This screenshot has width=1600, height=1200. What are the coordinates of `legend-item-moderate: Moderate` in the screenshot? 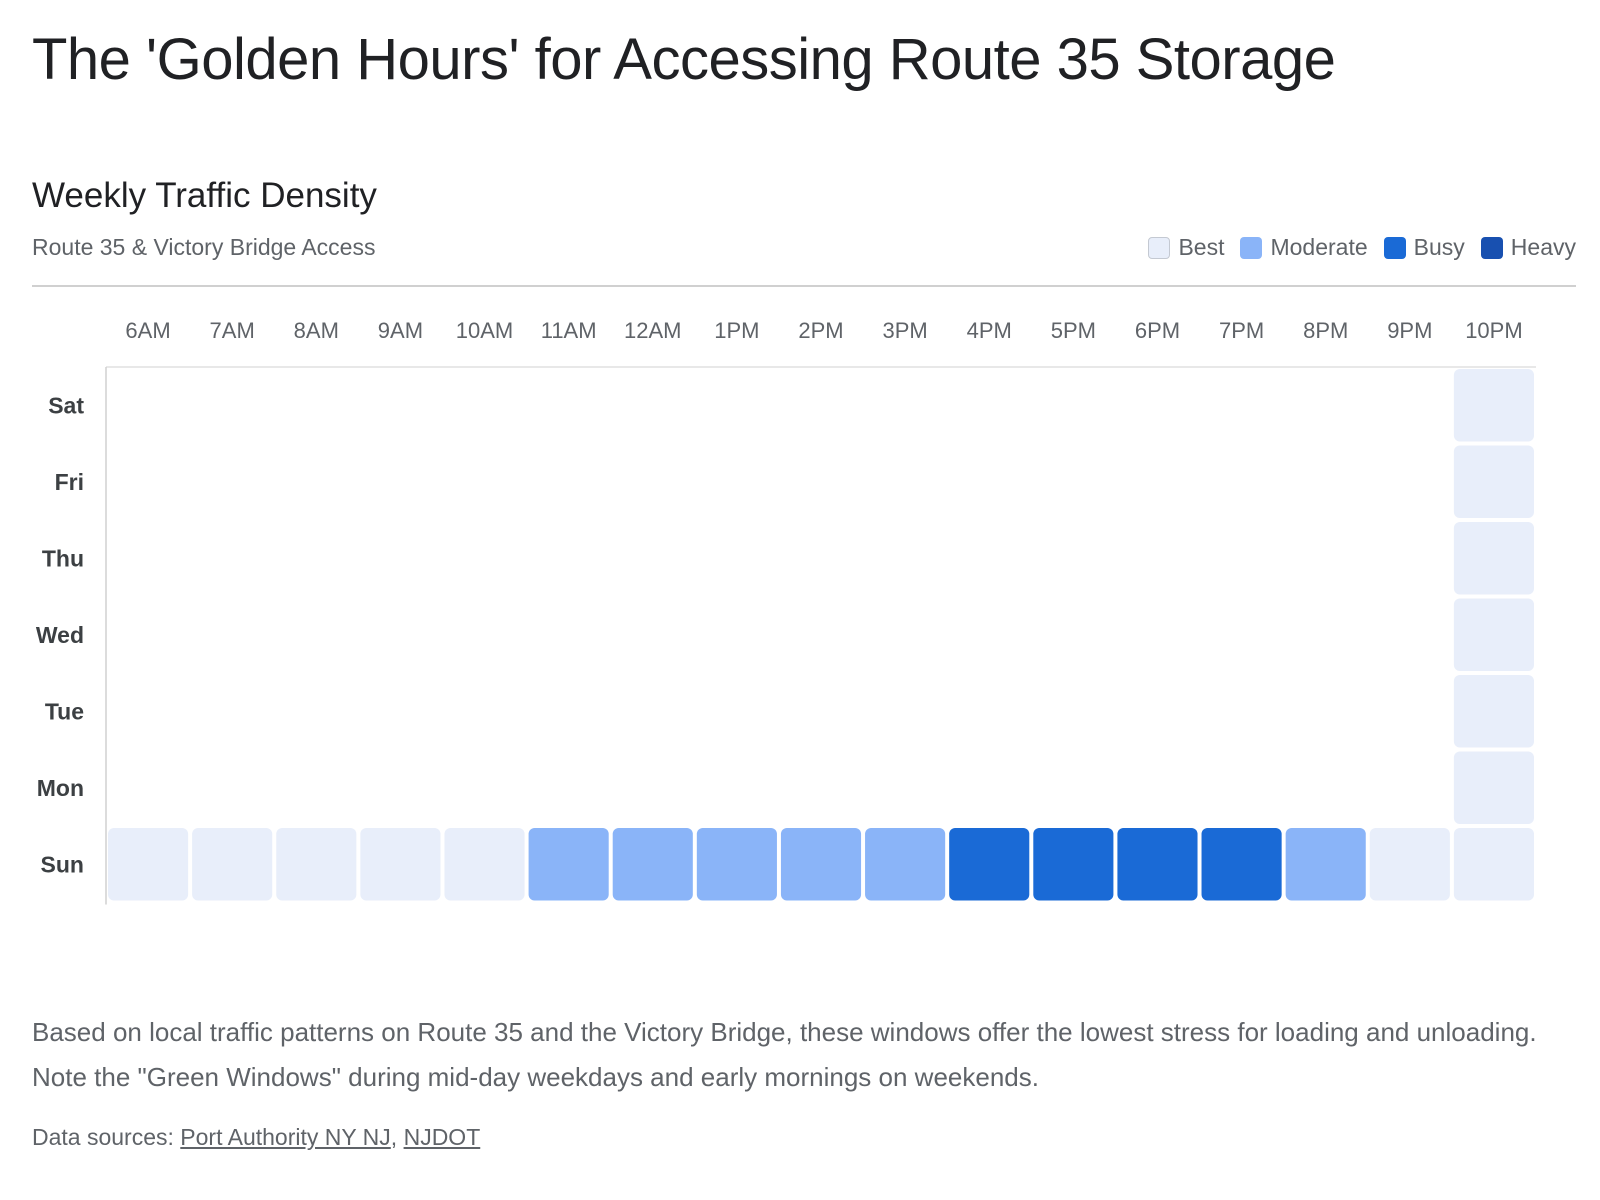 It's located at (1304, 247).